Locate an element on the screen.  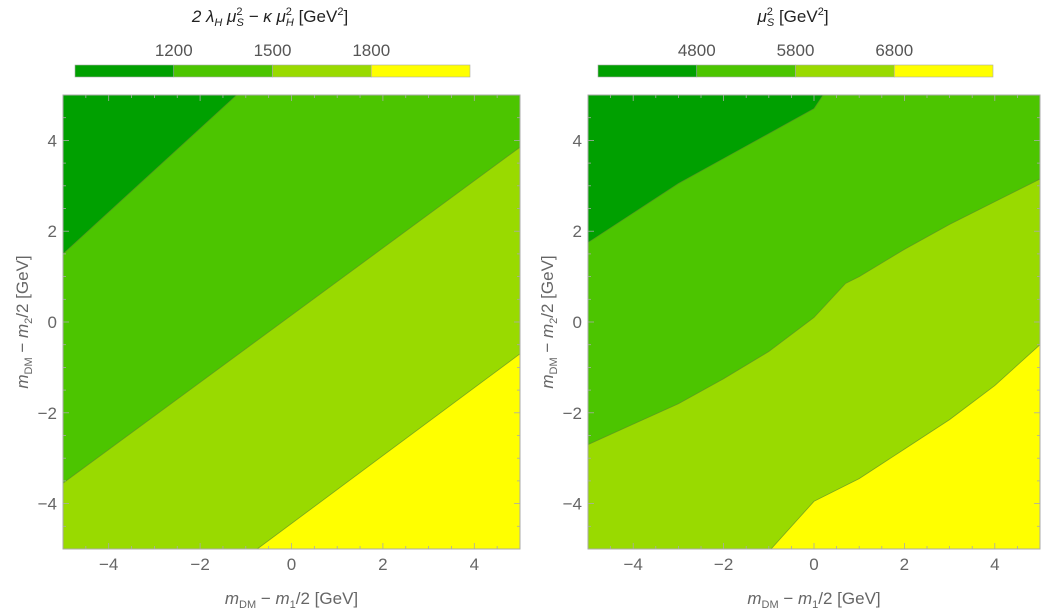
chart-title: 2 λH μ2 S − κ μ2 H [GeV2] is located at coordinates (269, 17).